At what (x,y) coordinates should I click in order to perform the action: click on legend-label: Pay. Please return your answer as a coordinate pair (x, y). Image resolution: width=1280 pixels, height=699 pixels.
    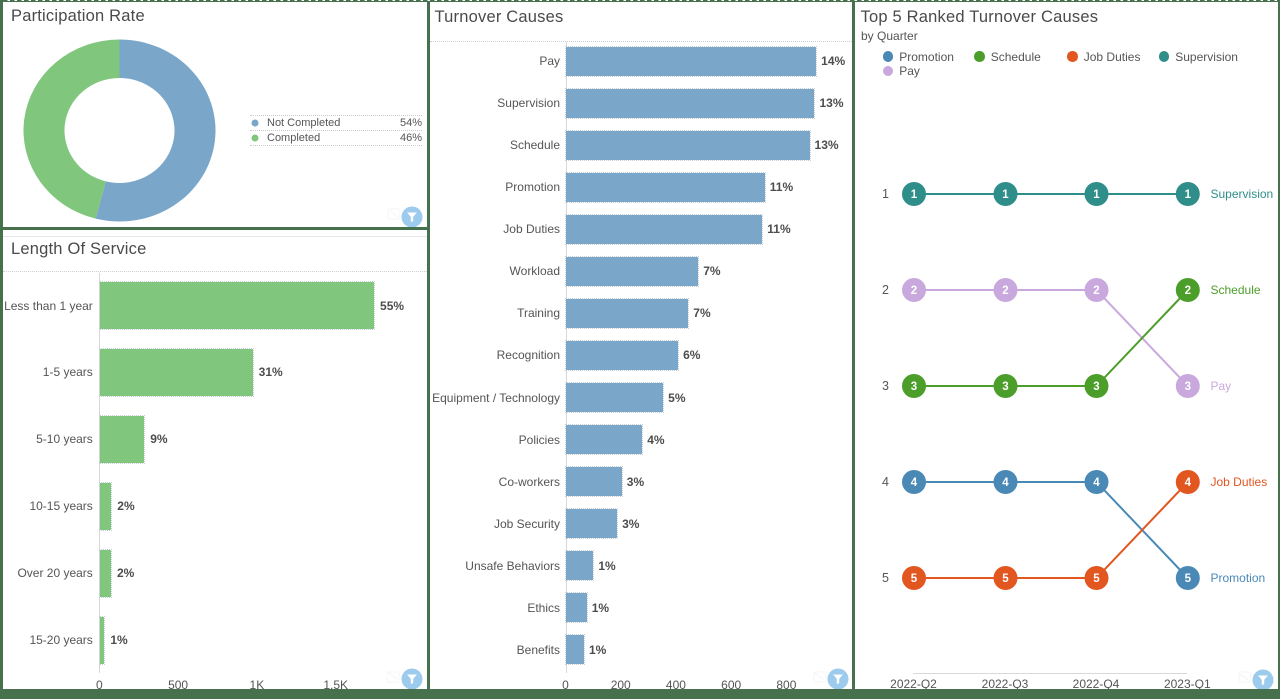
    Looking at the image, I should click on (909, 71).